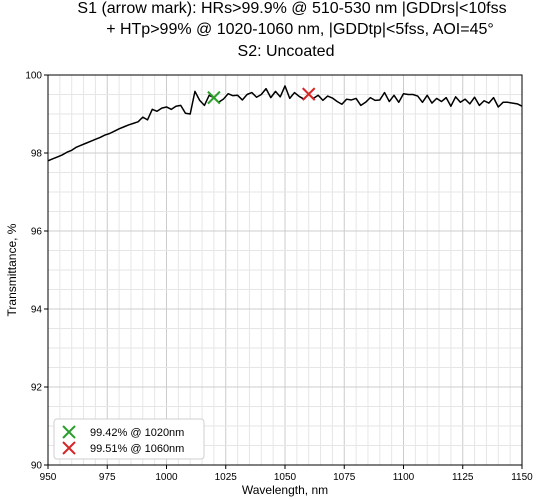 The width and height of the screenshot is (548, 500). I want to click on x-tick-label: 1050, so click(285, 477).